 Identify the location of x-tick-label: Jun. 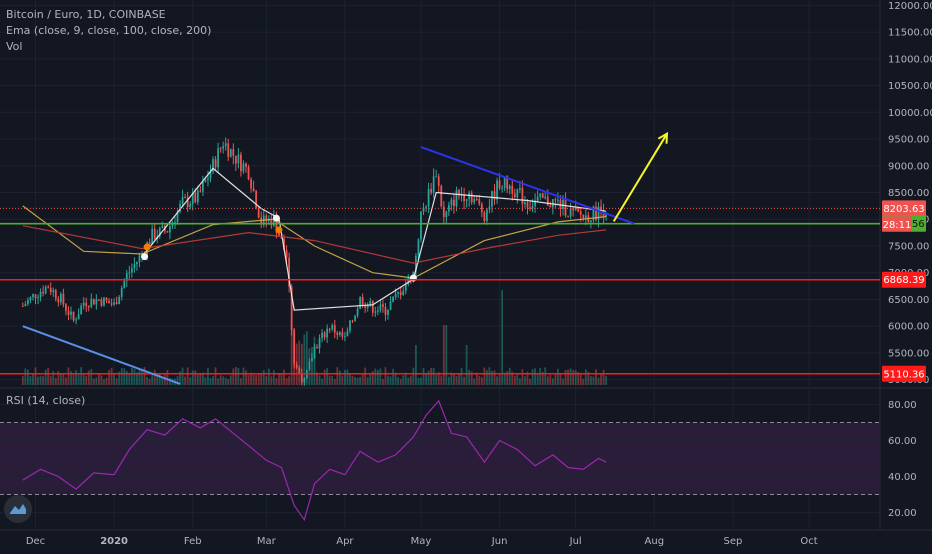
(499, 541).